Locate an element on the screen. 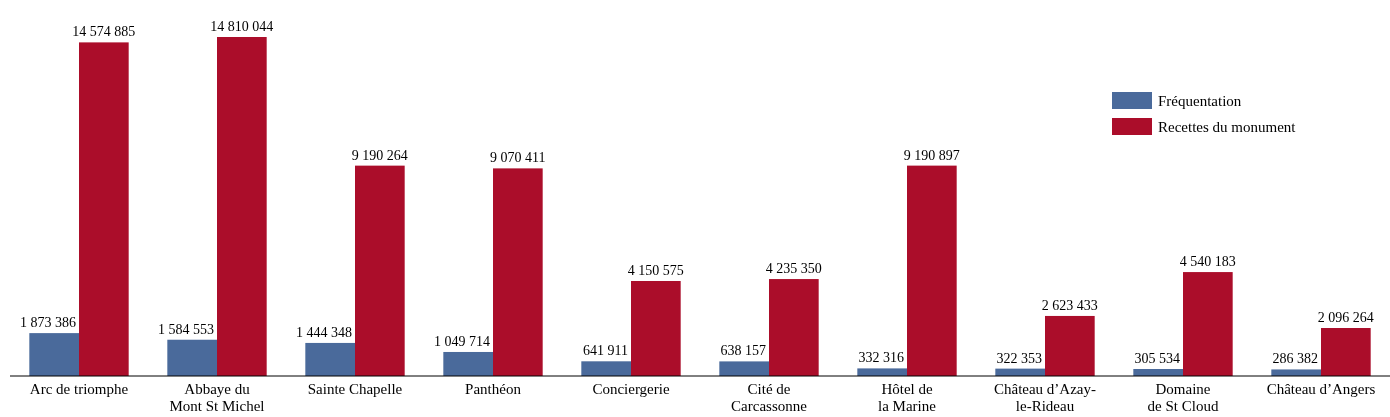 This screenshot has height=417, width=1390. data-label: 286 382 is located at coordinates (1295, 359).